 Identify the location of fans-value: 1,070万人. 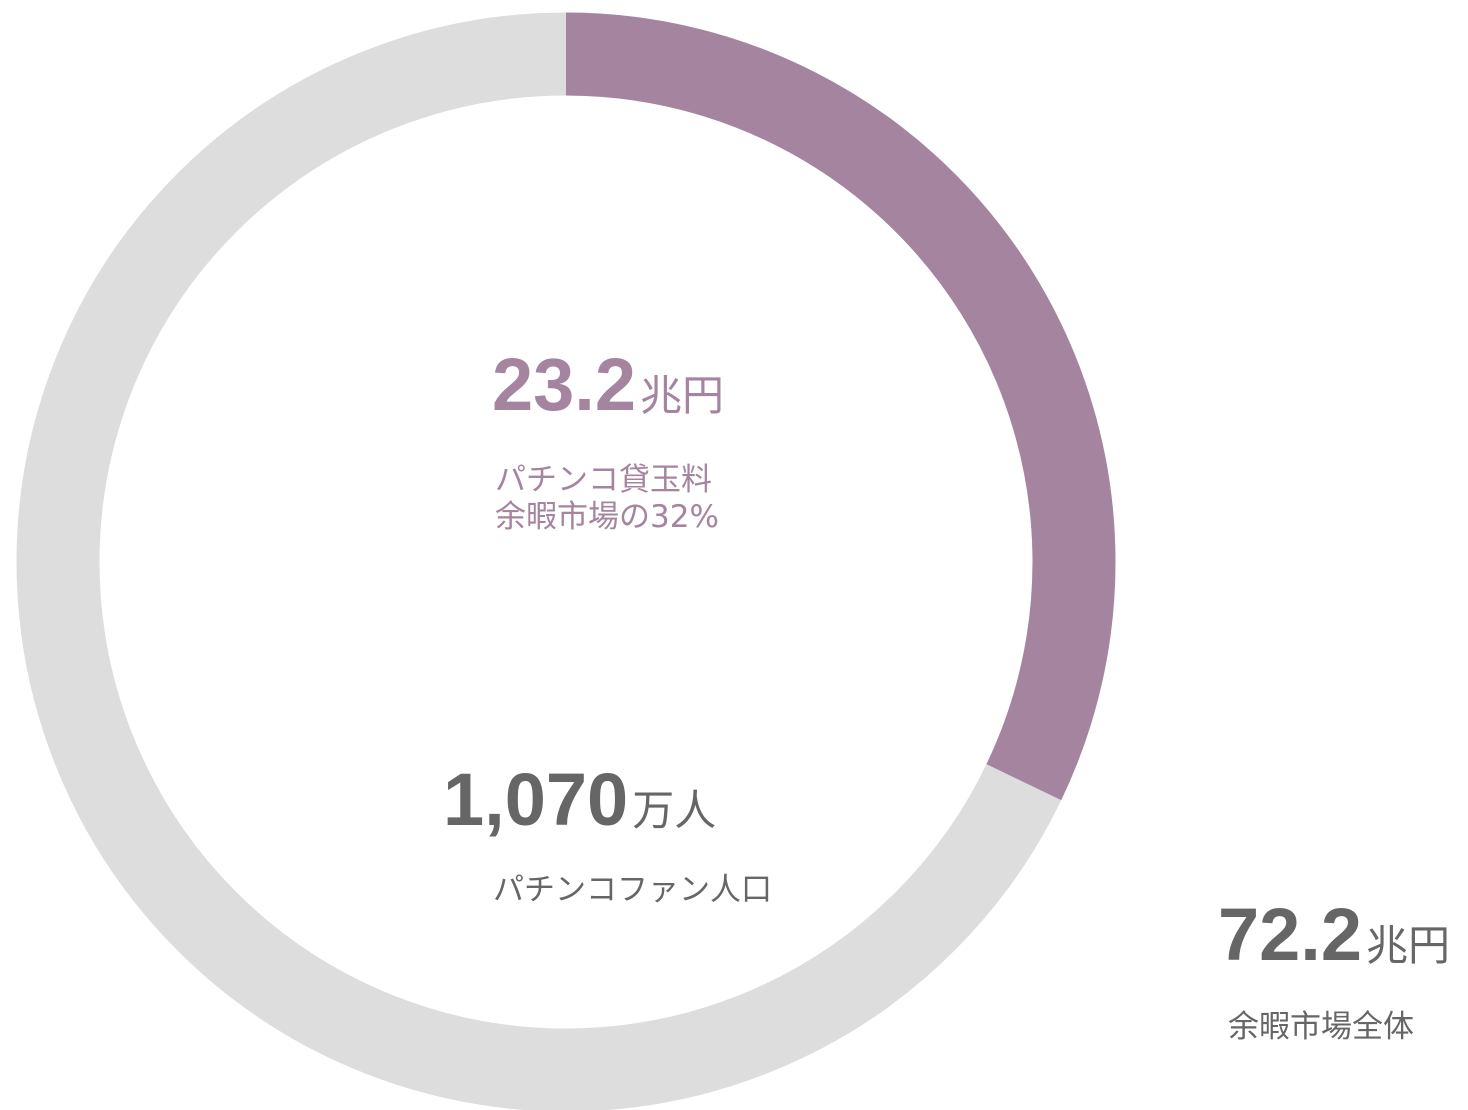
(579, 799).